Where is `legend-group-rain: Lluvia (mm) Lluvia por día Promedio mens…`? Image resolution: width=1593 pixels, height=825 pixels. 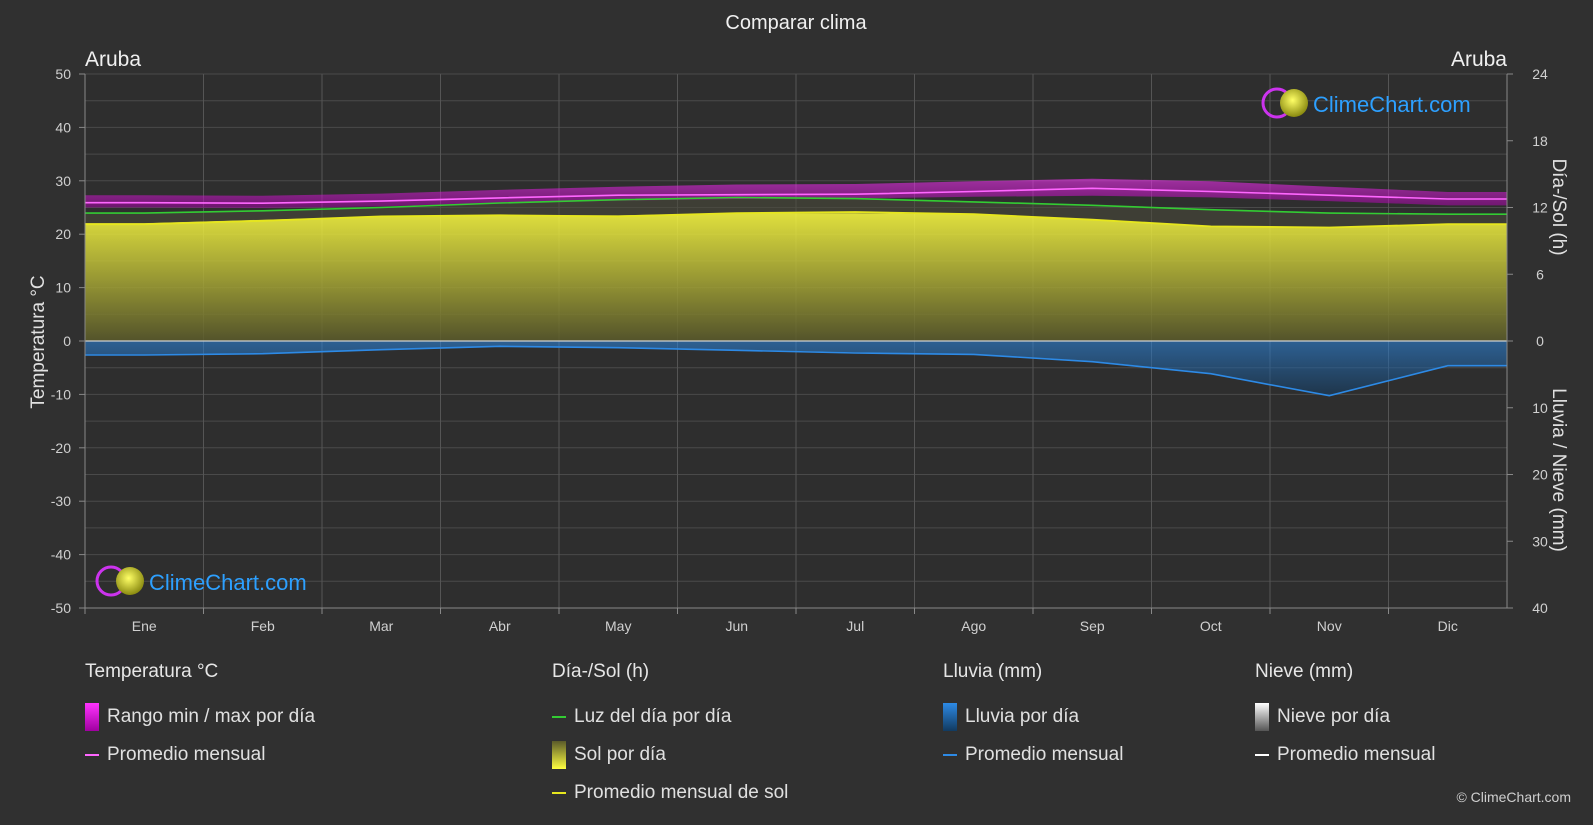 legend-group-rain: Lluvia (mm) Lluvia por día Promedio mens… is located at coordinates (1033, 717).